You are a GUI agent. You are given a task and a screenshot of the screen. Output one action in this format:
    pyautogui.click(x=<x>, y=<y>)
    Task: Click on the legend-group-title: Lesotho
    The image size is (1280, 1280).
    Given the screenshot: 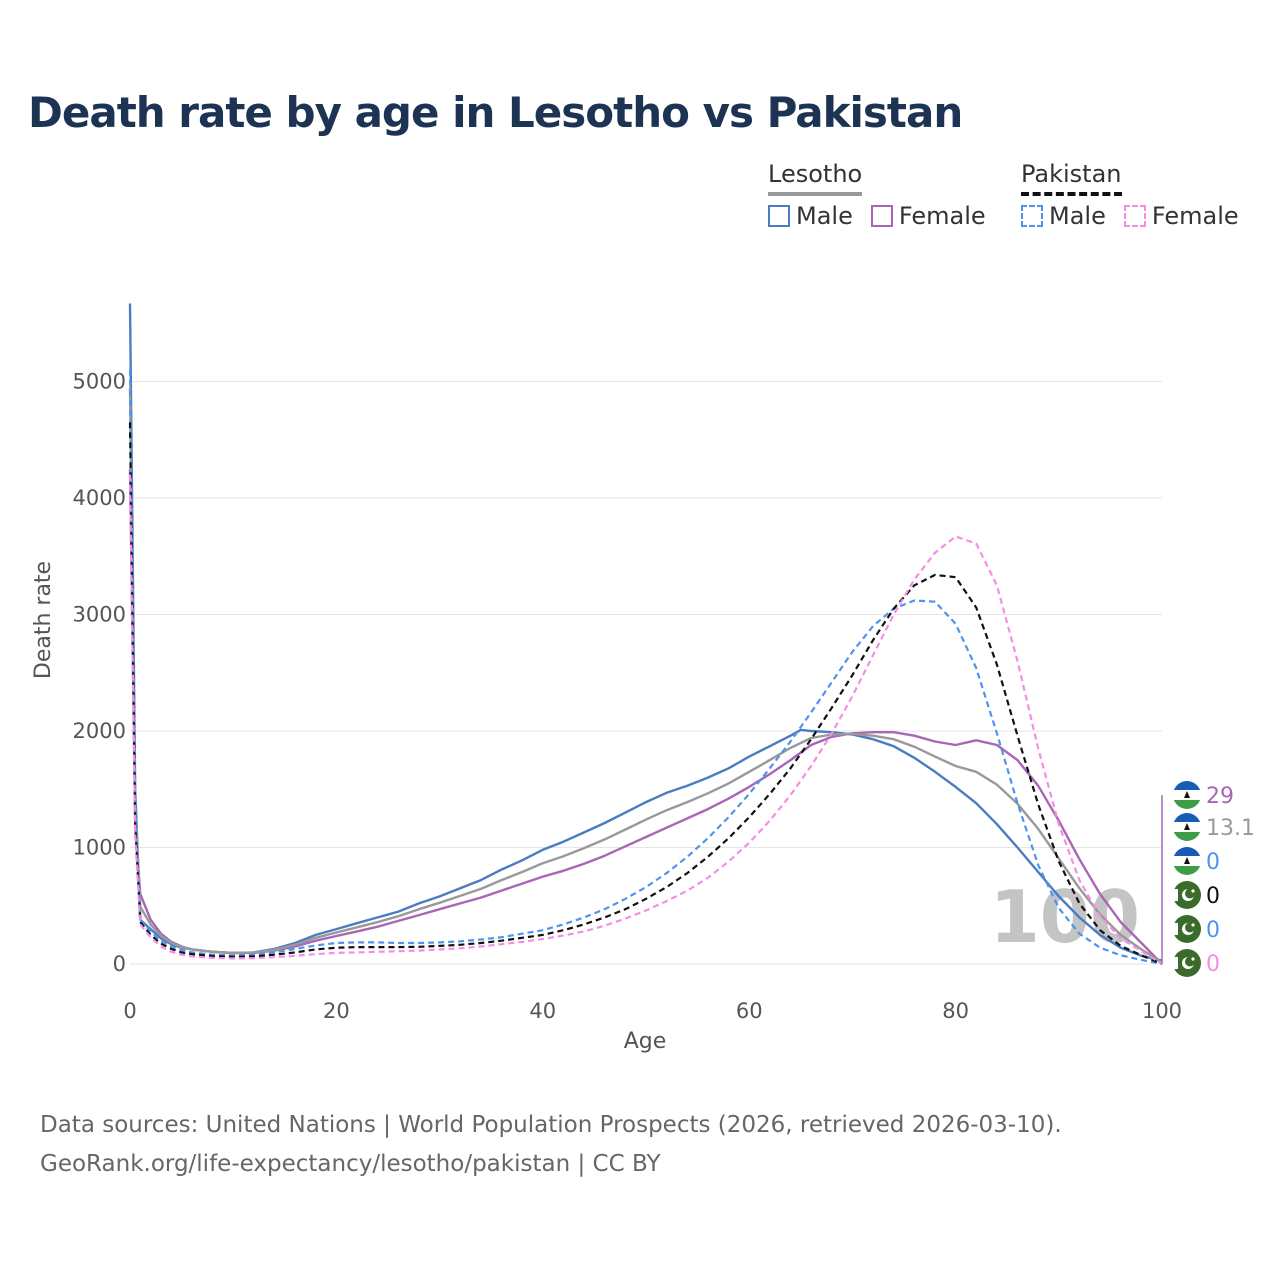 What is the action you would take?
    pyautogui.click(x=815, y=178)
    